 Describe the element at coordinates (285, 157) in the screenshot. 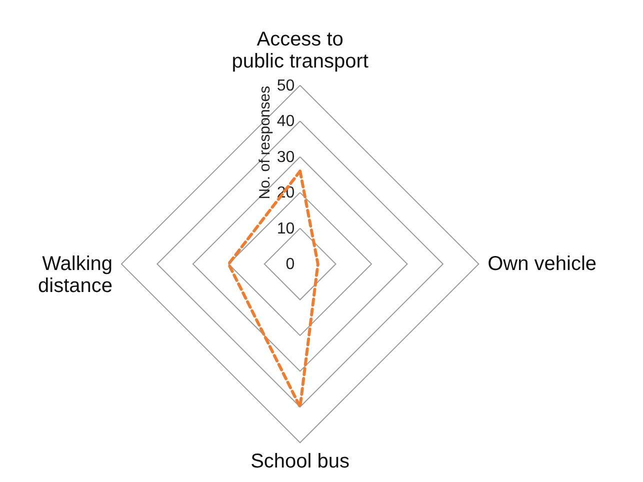

I see `y-tick-label: 30` at that location.